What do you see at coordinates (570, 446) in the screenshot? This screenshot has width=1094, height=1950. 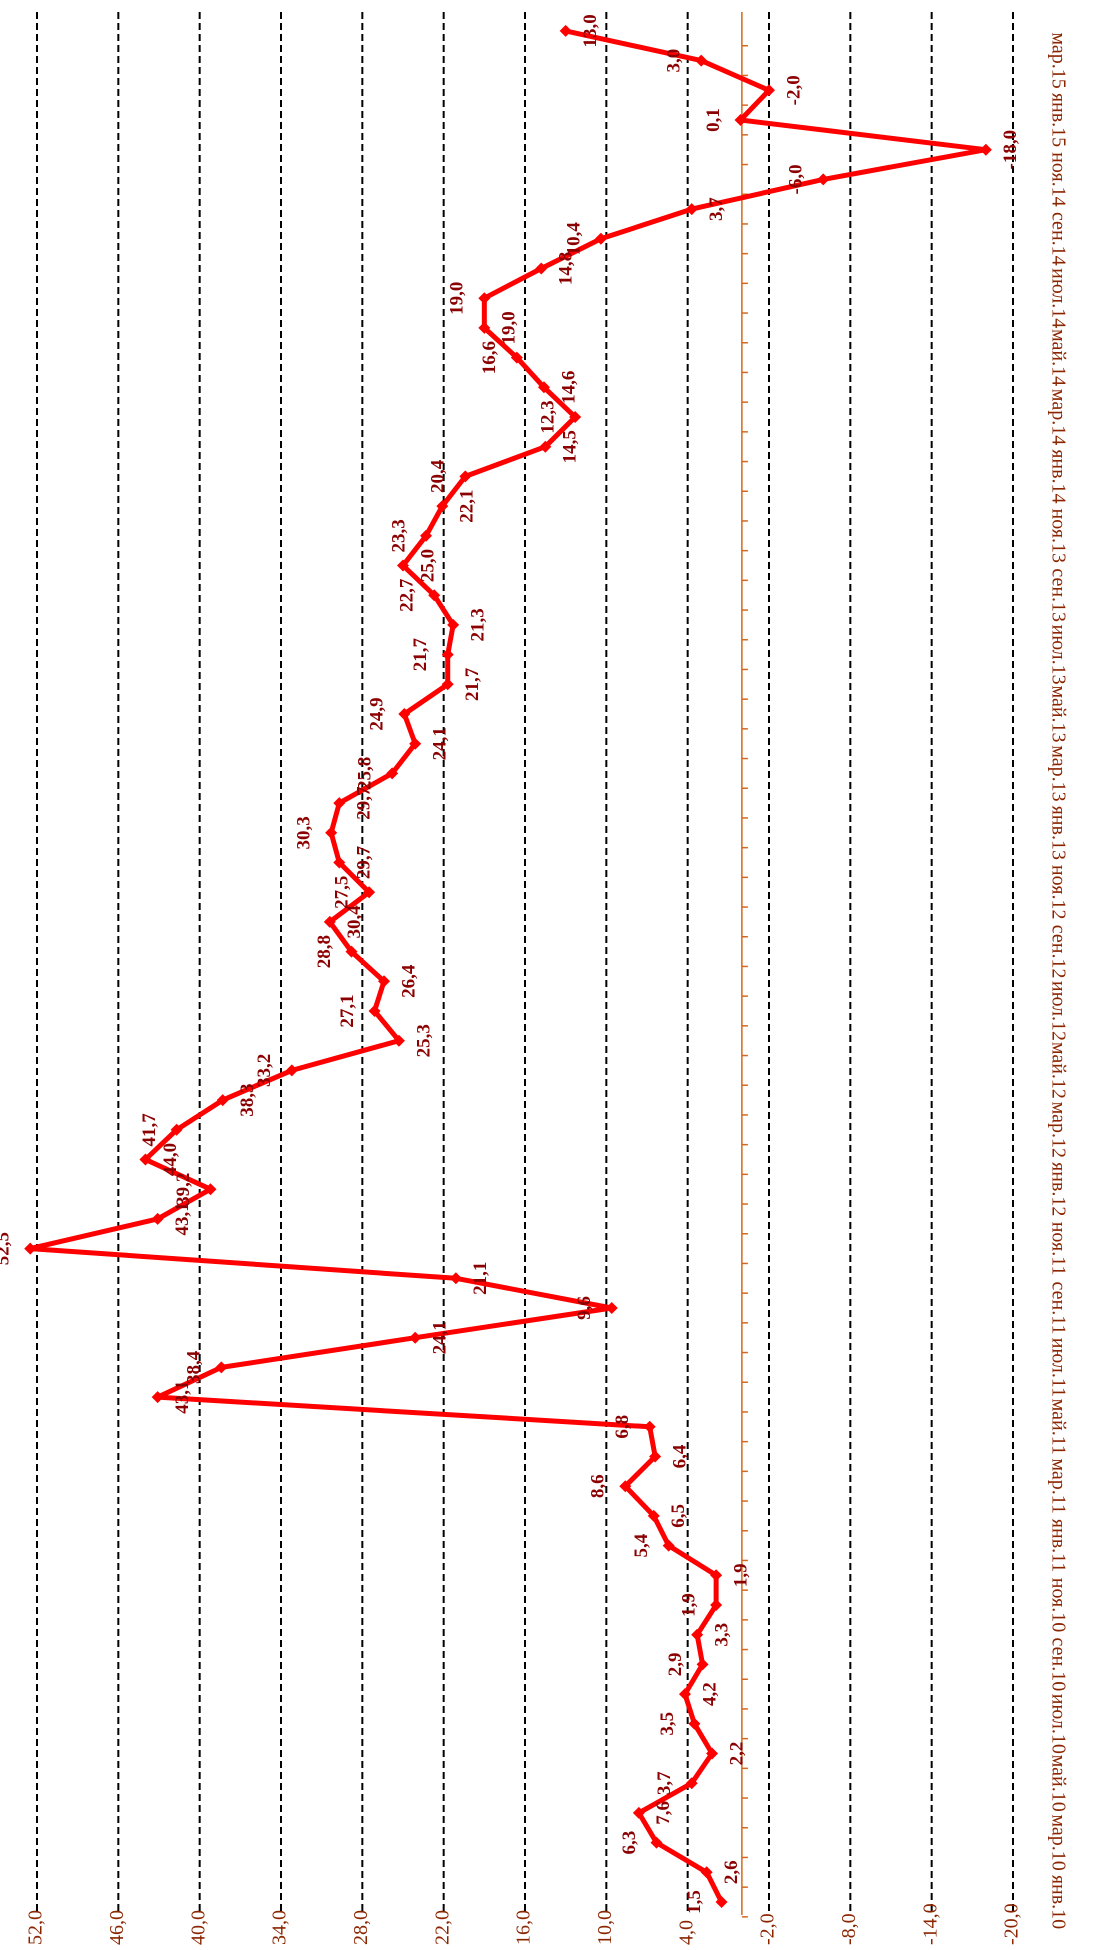 I see `data-label: 14,5` at bounding box center [570, 446].